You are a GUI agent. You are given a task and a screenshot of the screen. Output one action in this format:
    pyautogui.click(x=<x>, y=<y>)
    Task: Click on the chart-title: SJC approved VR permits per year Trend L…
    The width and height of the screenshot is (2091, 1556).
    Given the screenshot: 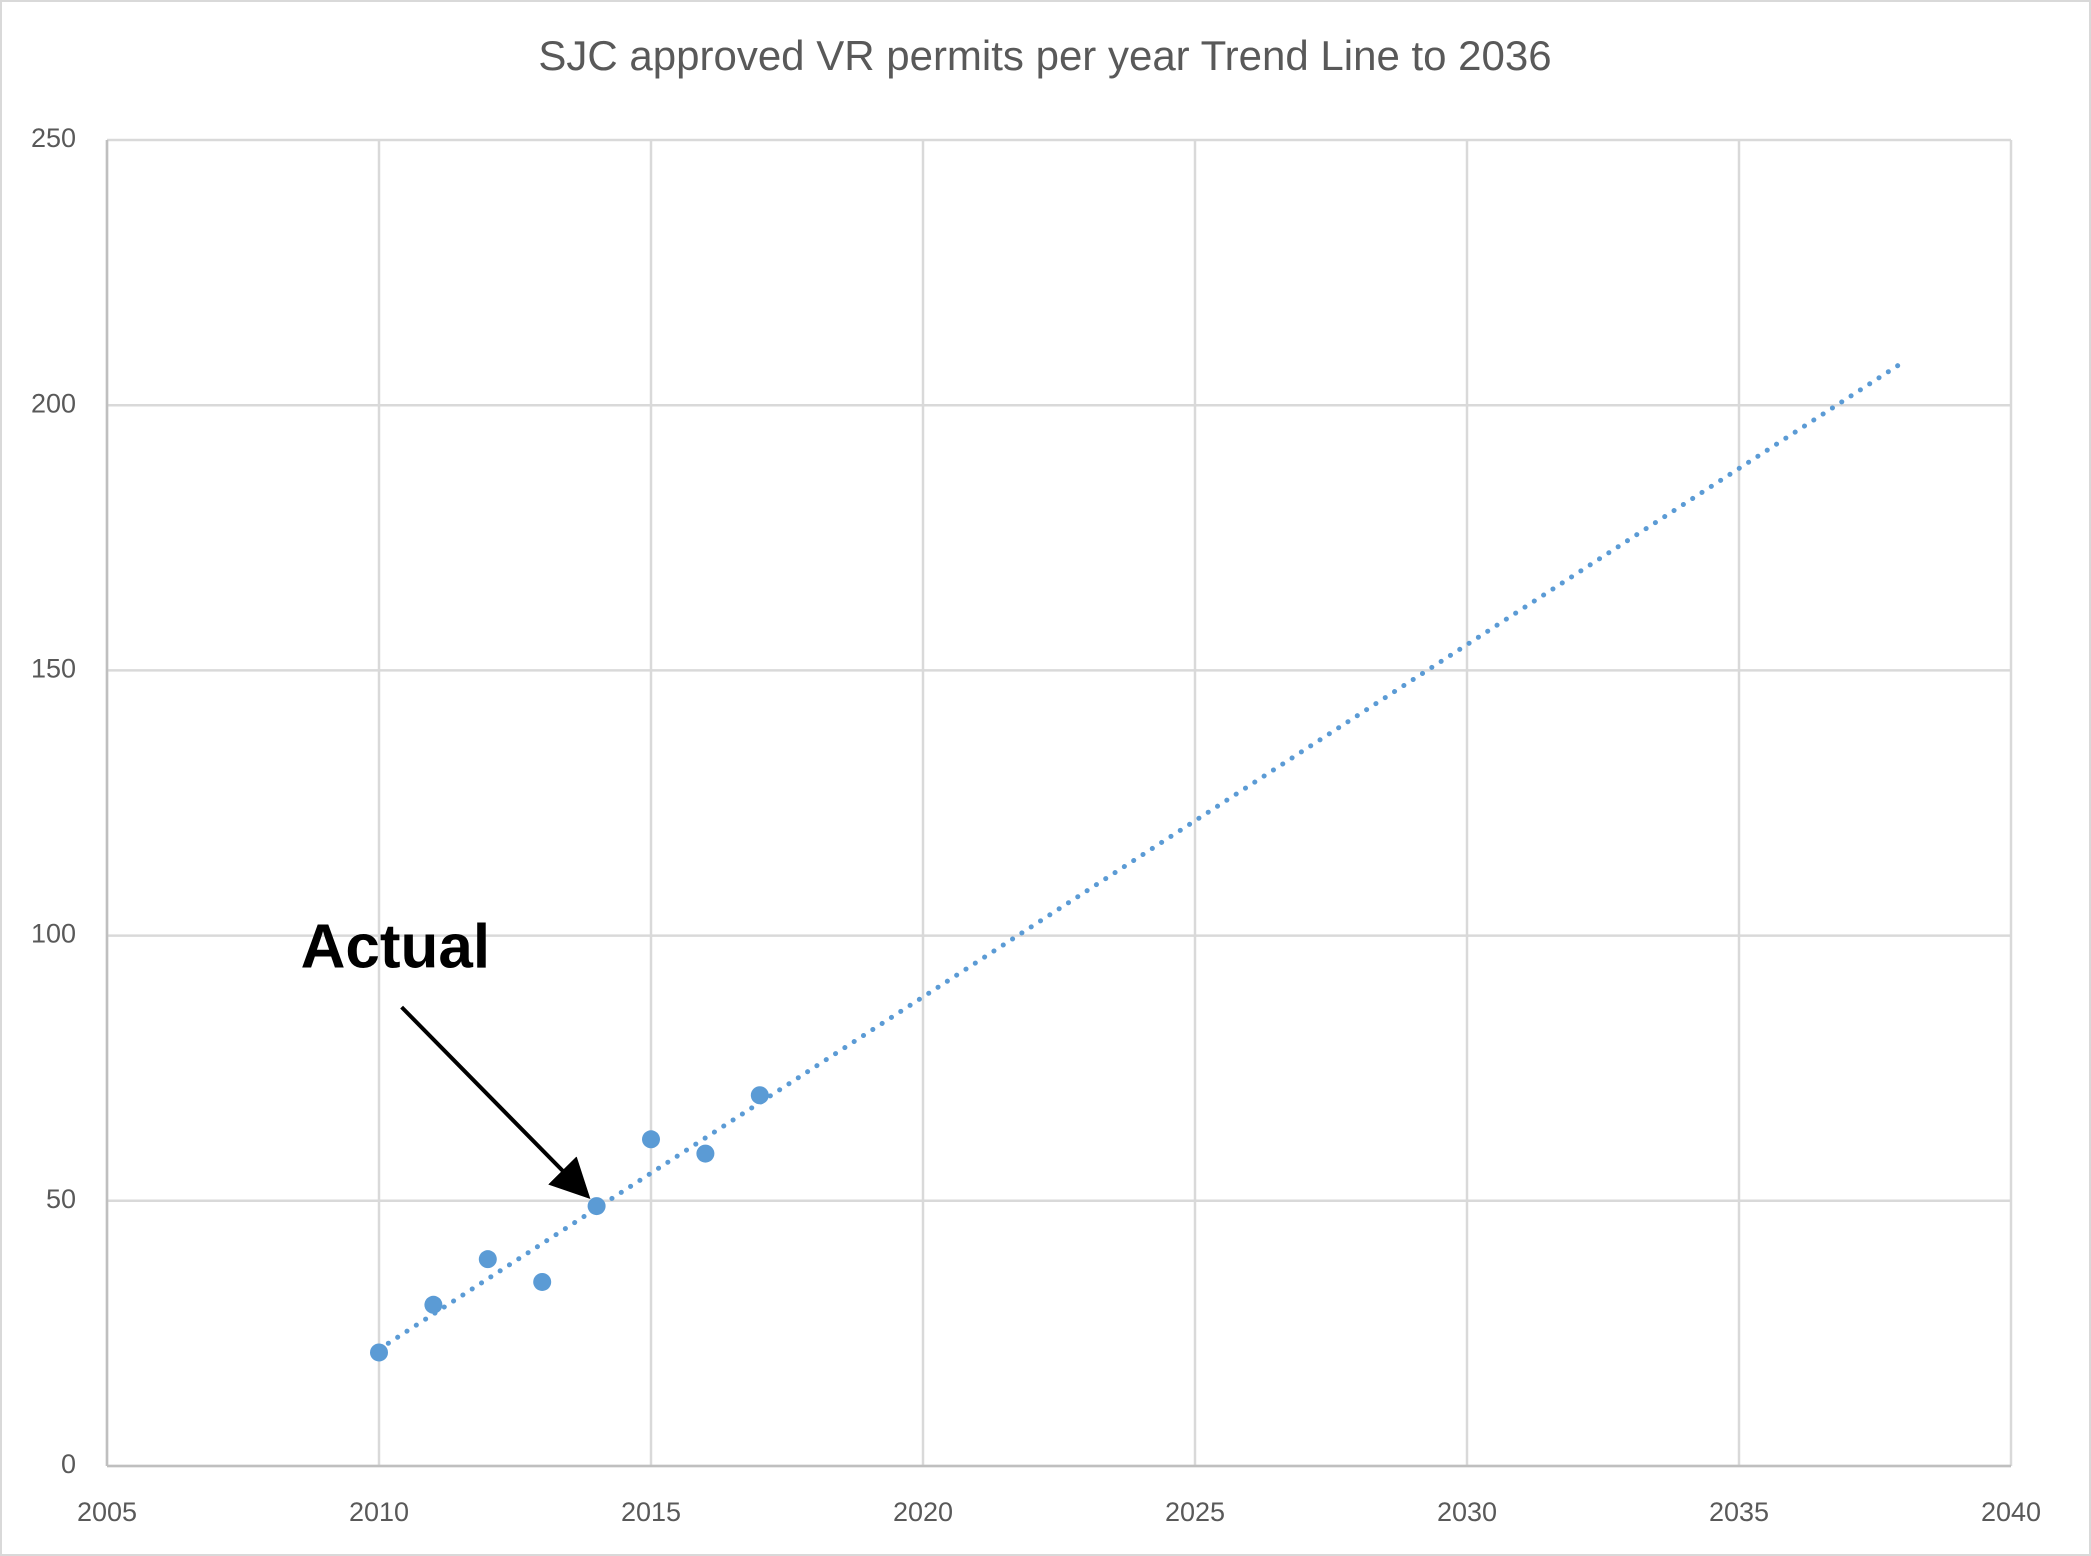 What is the action you would take?
    pyautogui.click(x=1044, y=55)
    